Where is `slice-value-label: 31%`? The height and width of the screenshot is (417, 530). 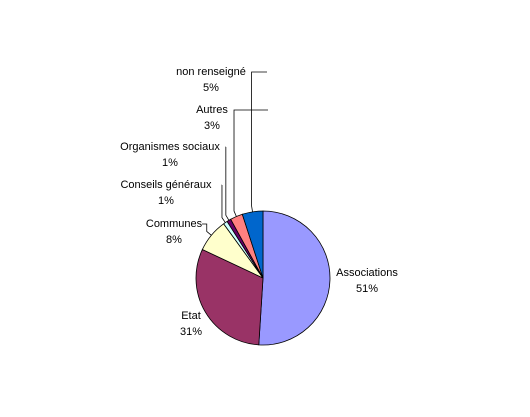 slice-value-label: 31% is located at coordinates (191, 332).